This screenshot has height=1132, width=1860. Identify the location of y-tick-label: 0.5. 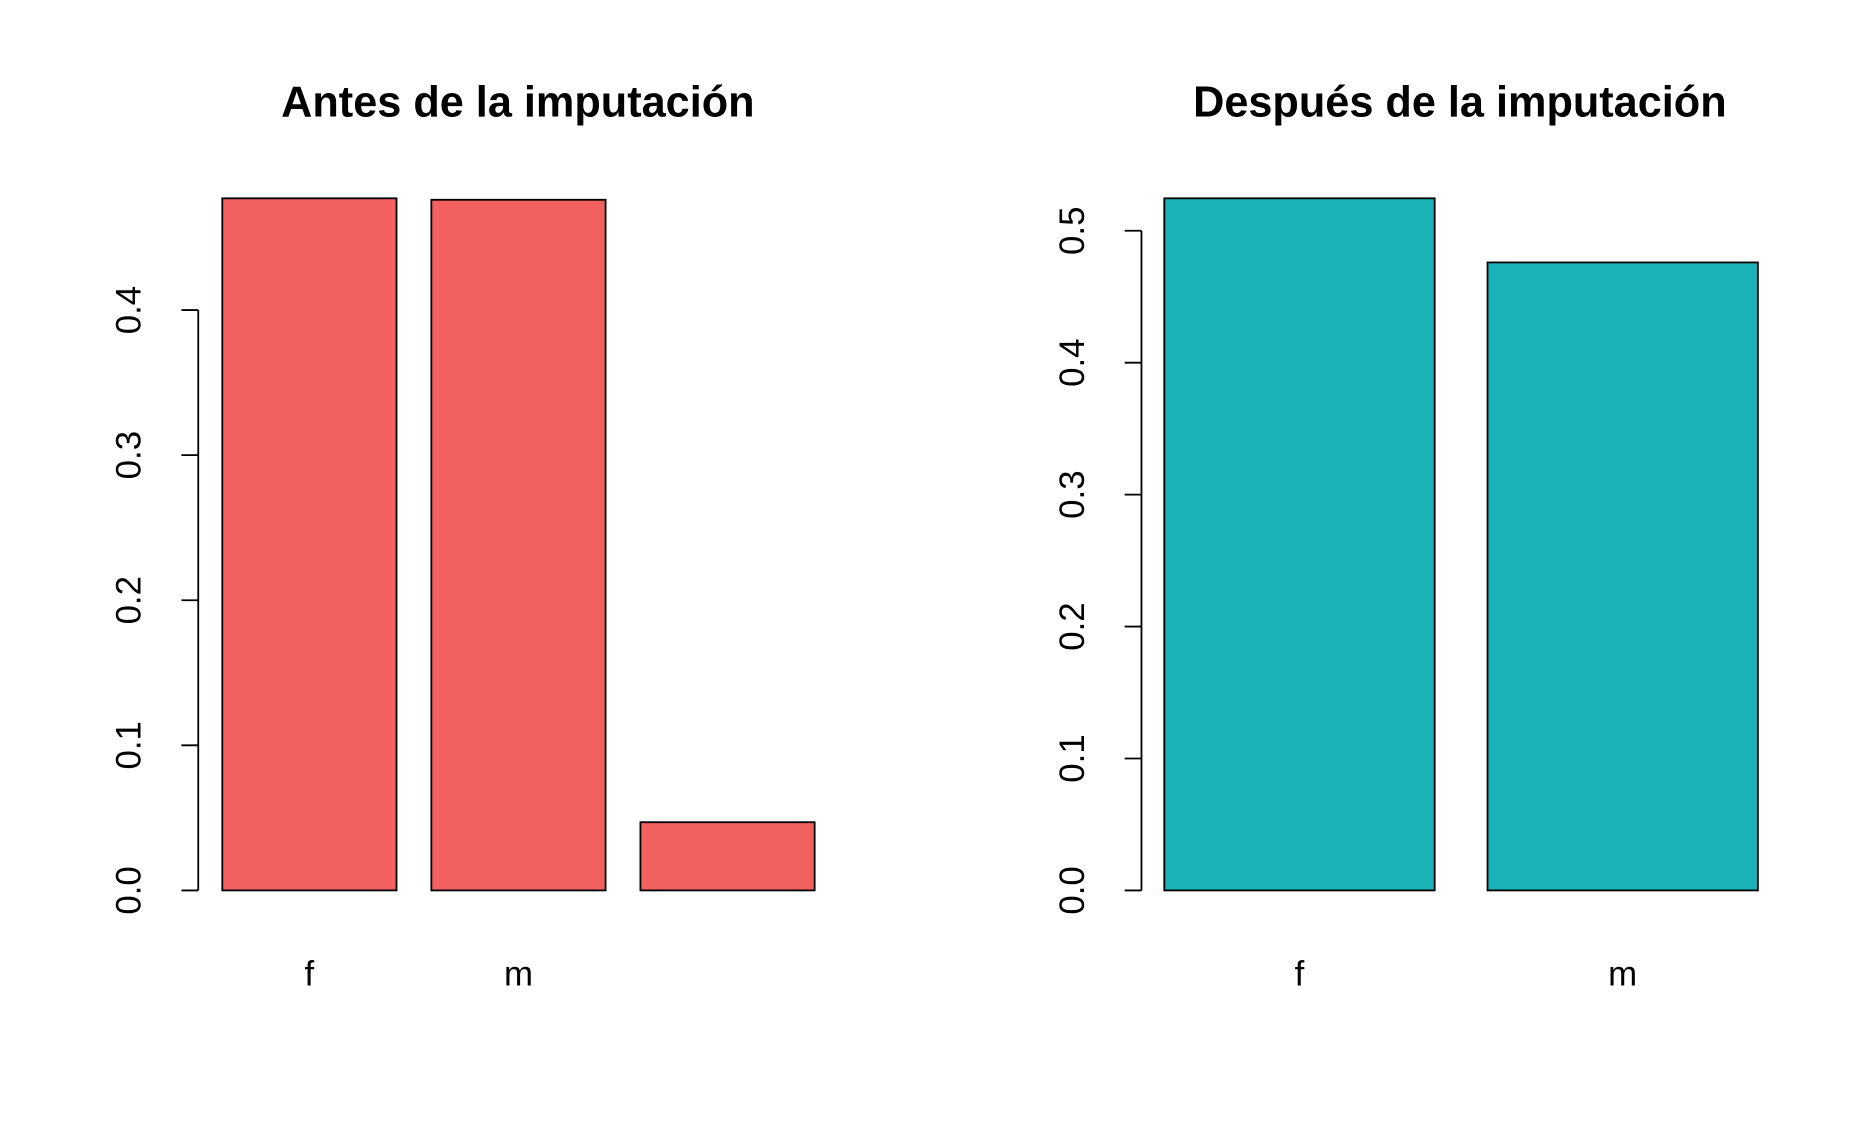
(1072, 231).